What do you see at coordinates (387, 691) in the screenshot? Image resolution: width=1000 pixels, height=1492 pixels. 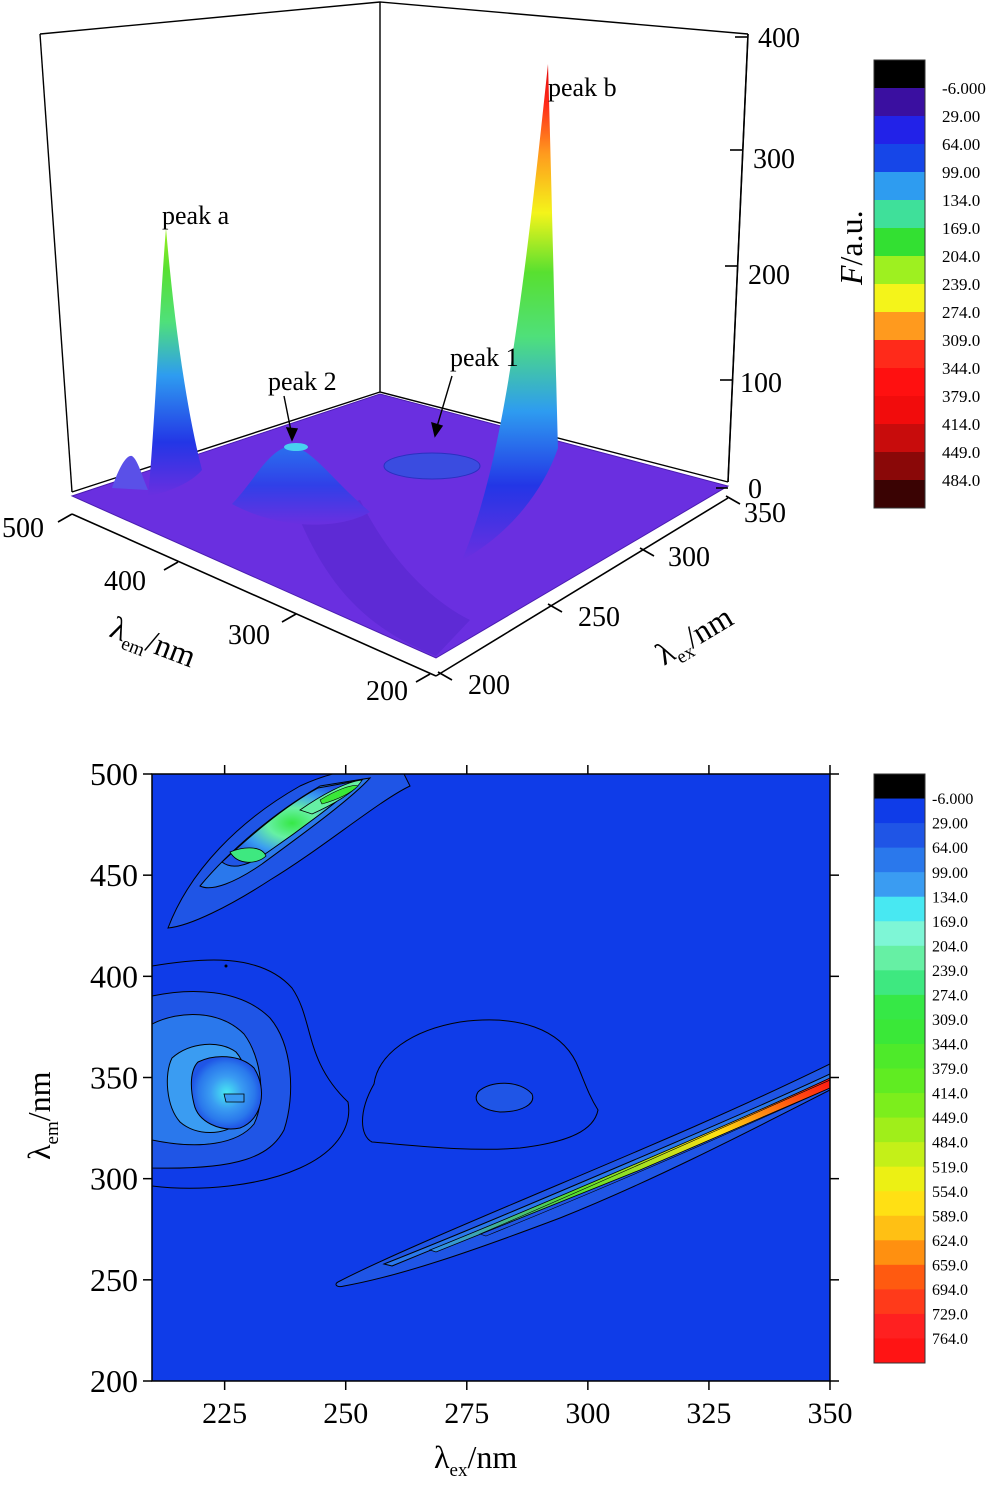 I see `em-tick-label: 200` at bounding box center [387, 691].